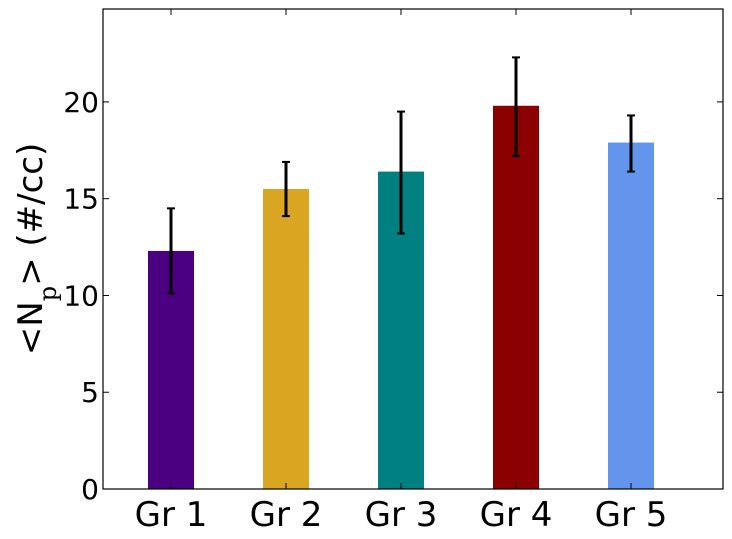  I want to click on y-axis-label-suffix: > (#/cc), so click(31, 214).